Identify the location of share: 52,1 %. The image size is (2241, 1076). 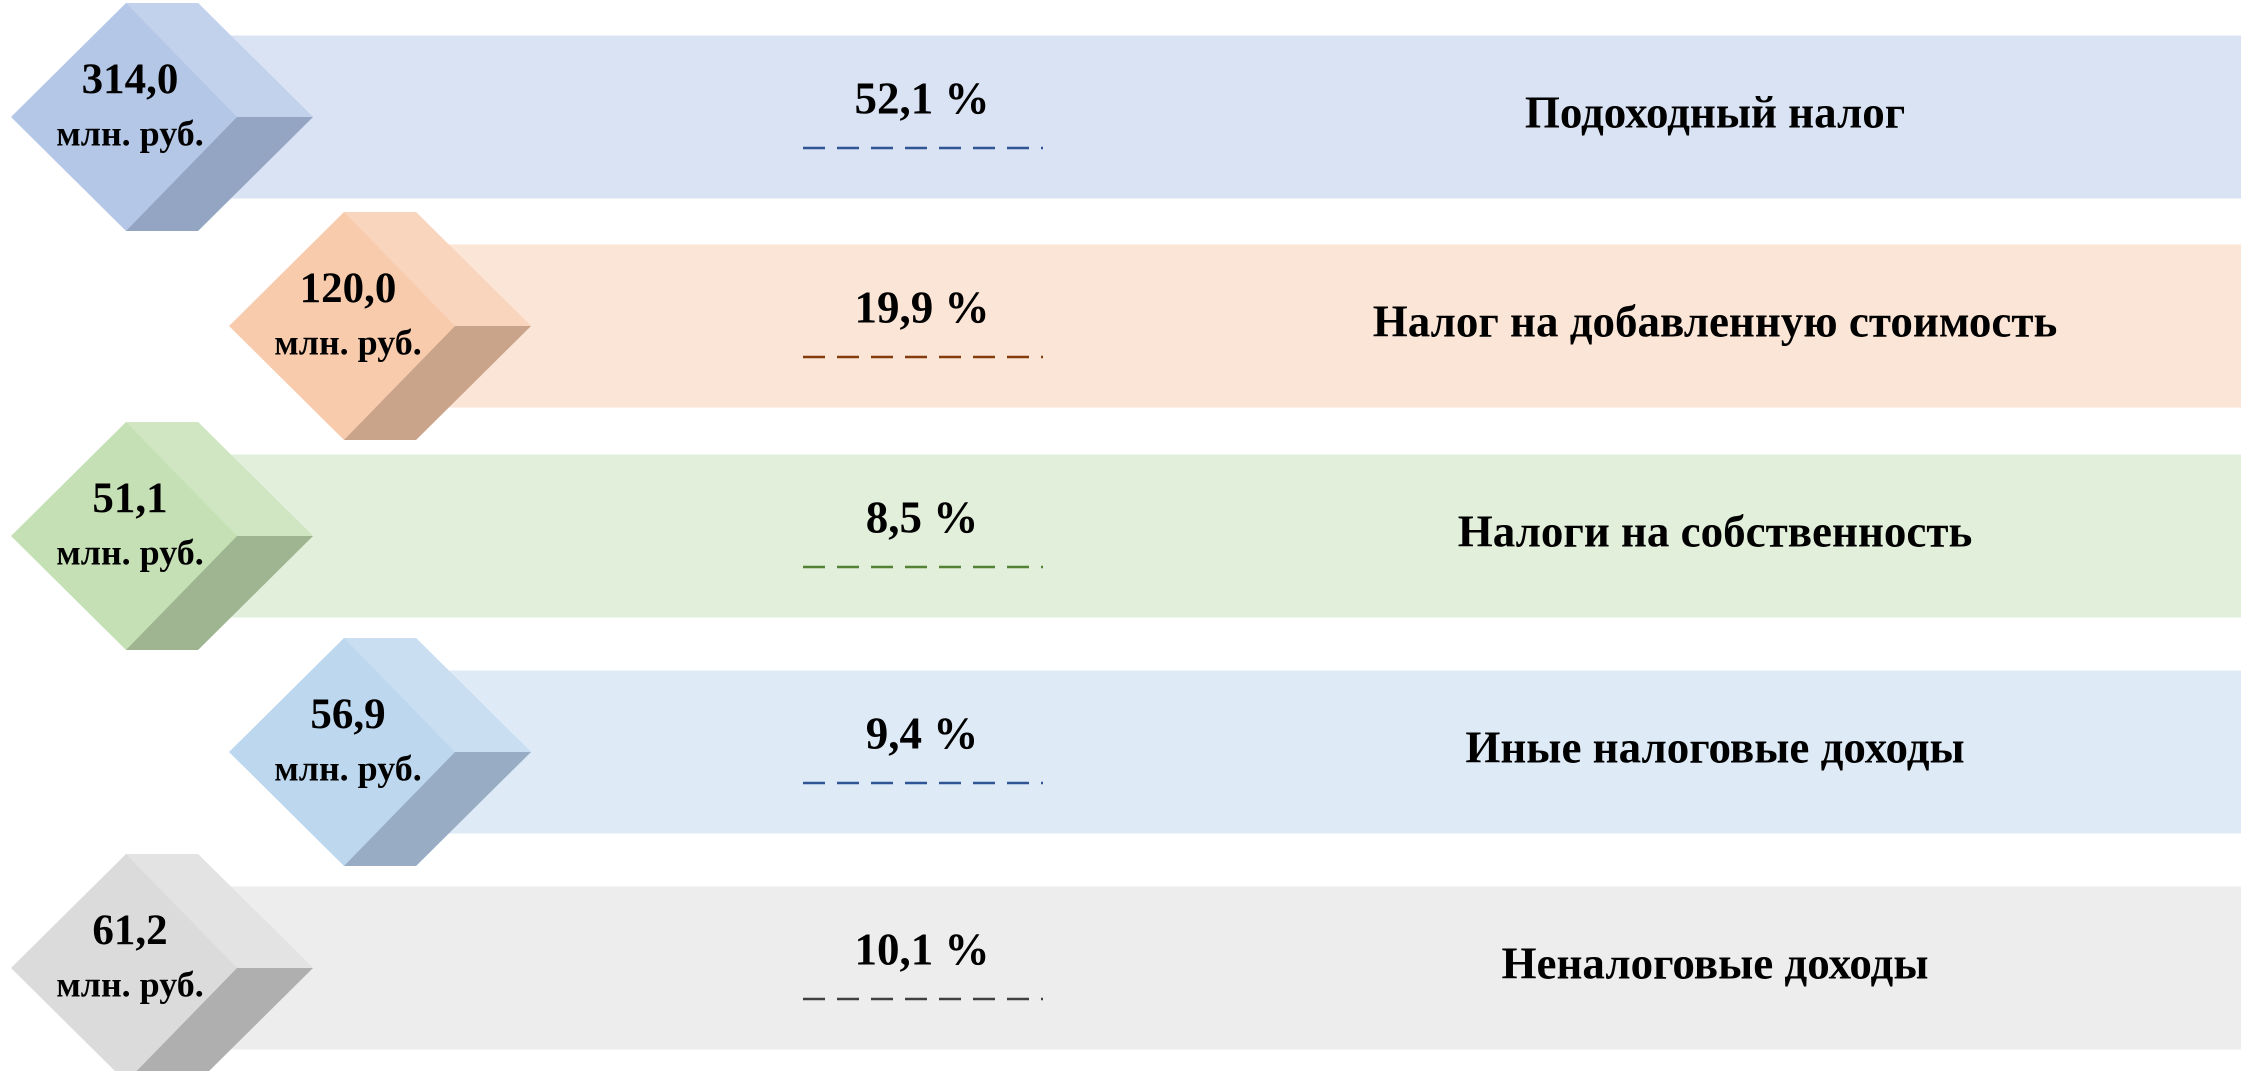
(922, 98).